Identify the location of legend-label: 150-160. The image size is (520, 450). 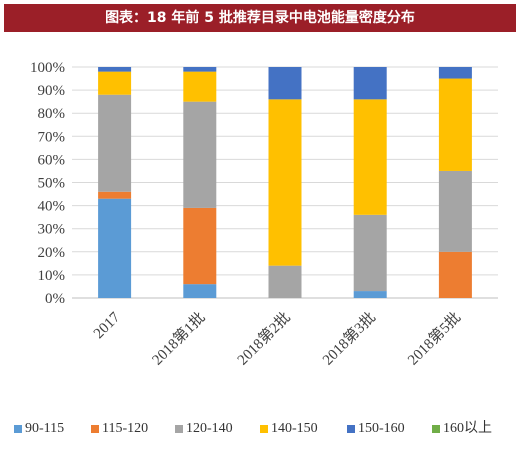
(381, 428).